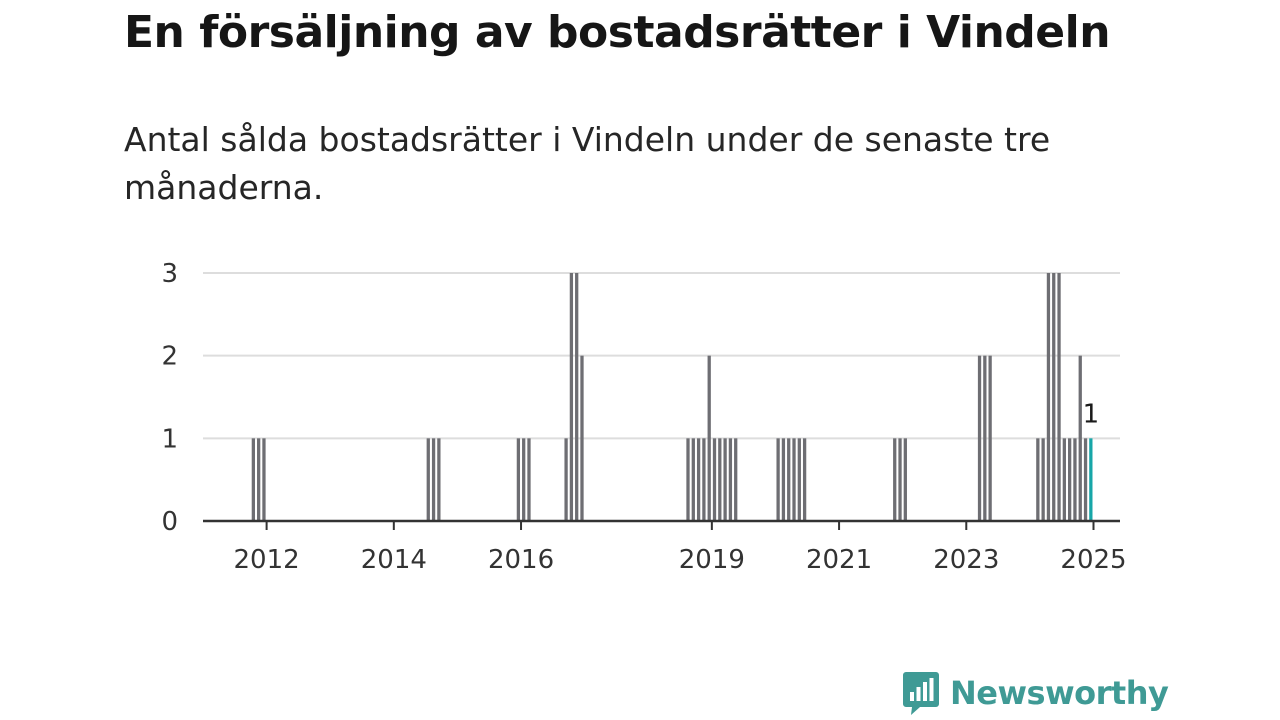  What do you see at coordinates (839, 560) in the screenshot?
I see `x-tick-label-2021: 2021` at bounding box center [839, 560].